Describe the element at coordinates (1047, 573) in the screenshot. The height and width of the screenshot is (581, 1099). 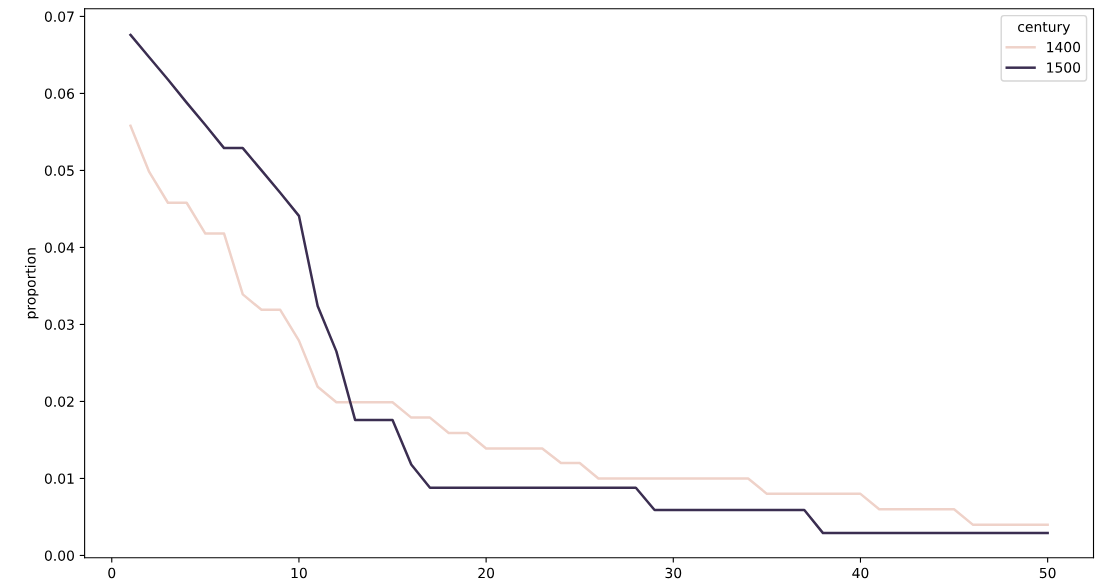
I see `x-tick-label: 50` at that location.